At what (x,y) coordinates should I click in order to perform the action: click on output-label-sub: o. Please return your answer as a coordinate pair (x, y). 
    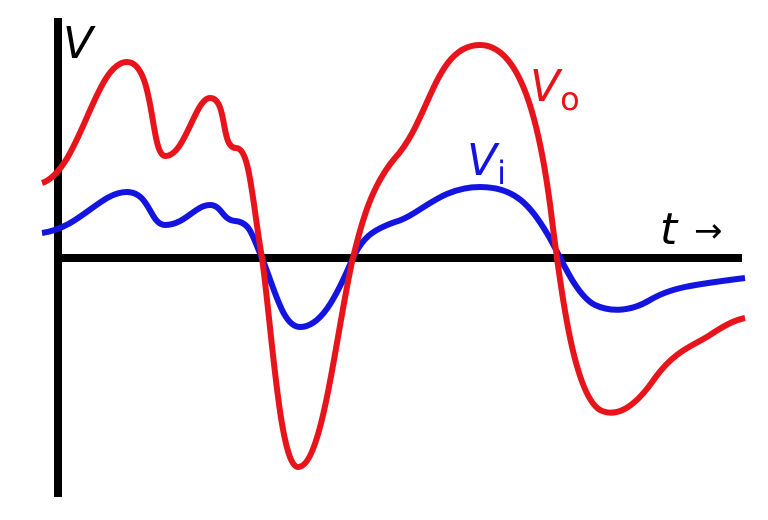
    Looking at the image, I should click on (570, 99).